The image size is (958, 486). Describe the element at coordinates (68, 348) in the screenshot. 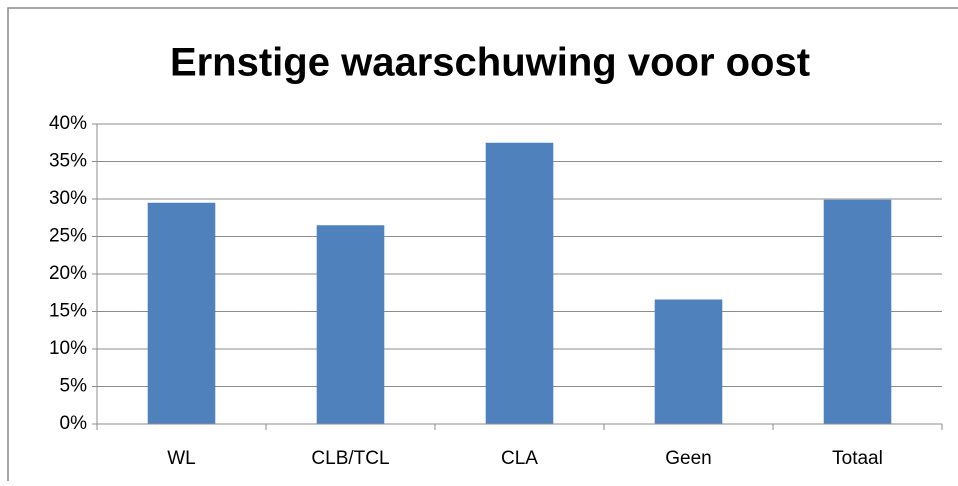

I see `y-tick-label: 10%` at that location.